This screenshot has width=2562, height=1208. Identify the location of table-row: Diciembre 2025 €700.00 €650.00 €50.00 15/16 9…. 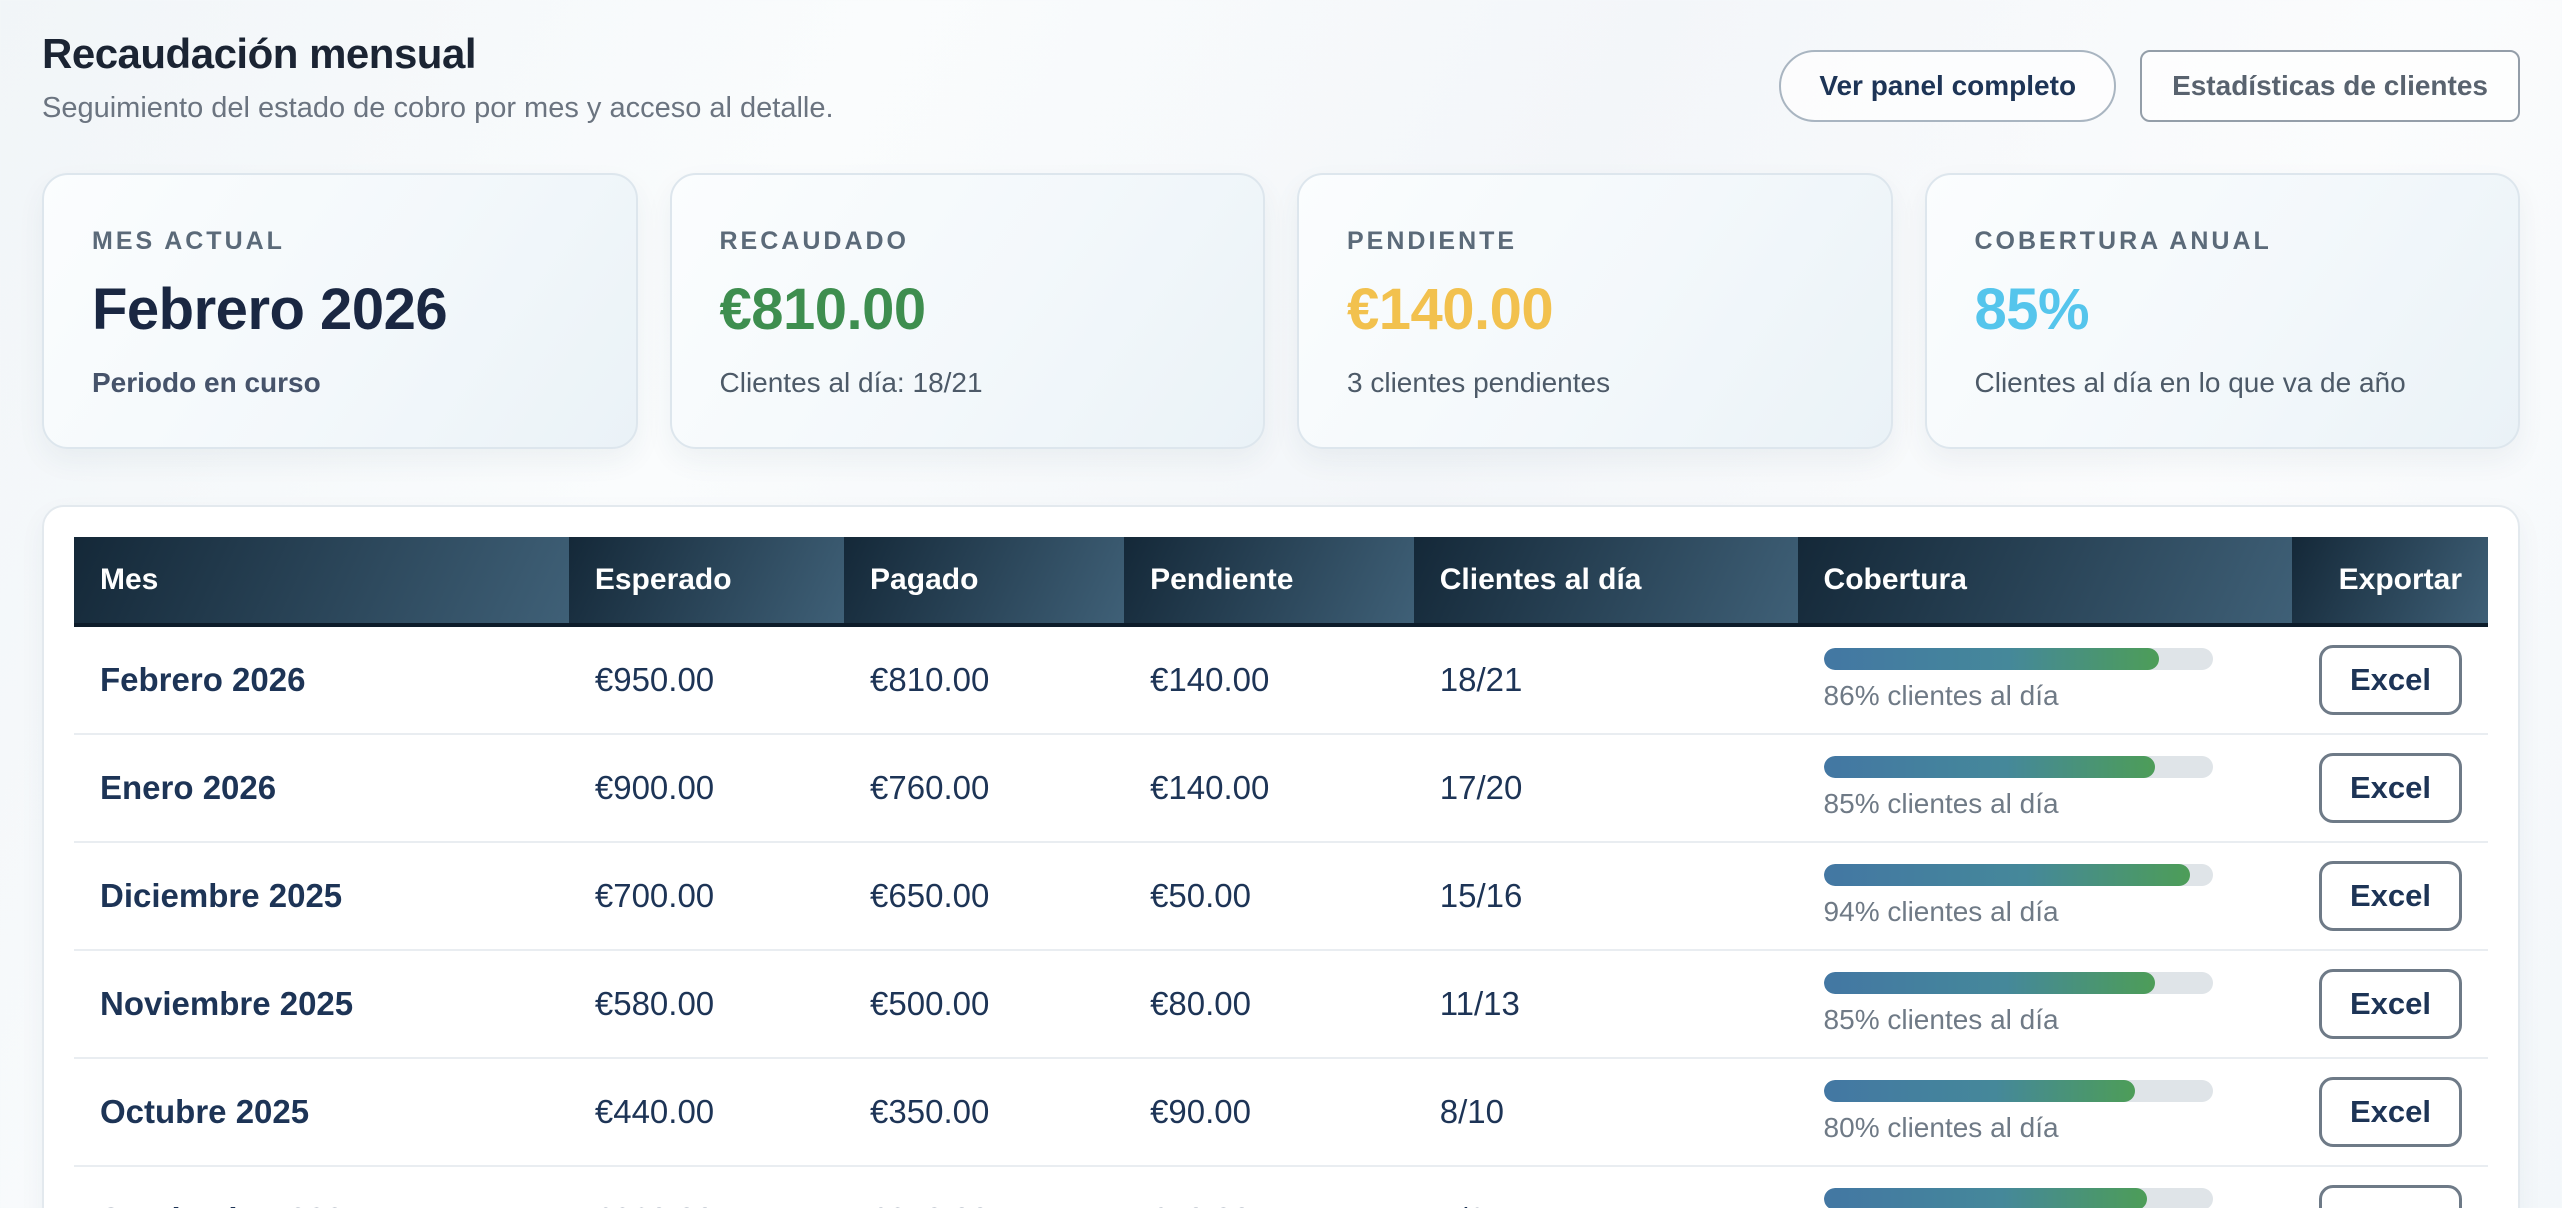
(1281, 896).